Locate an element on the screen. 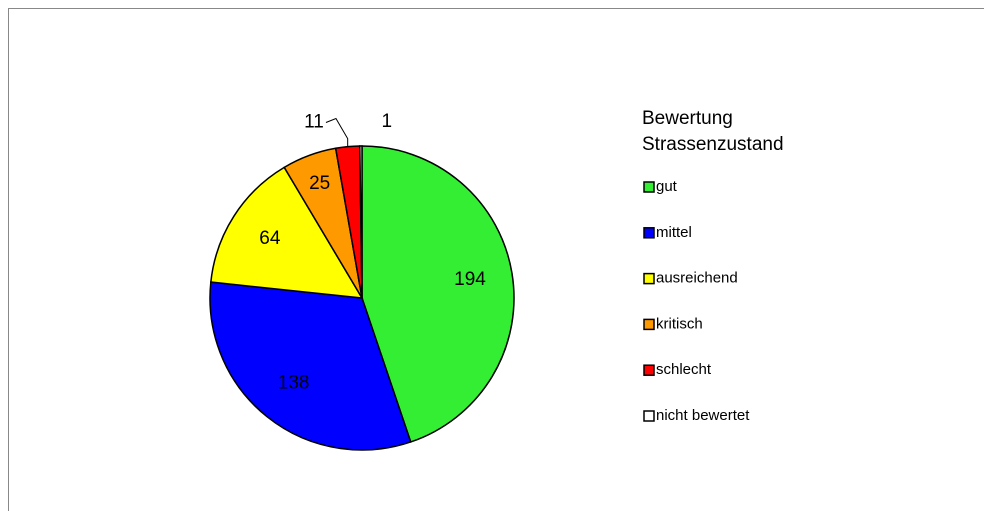 Image resolution: width=984 pixels, height=511 pixels. data-label: 1 is located at coordinates (386, 121).